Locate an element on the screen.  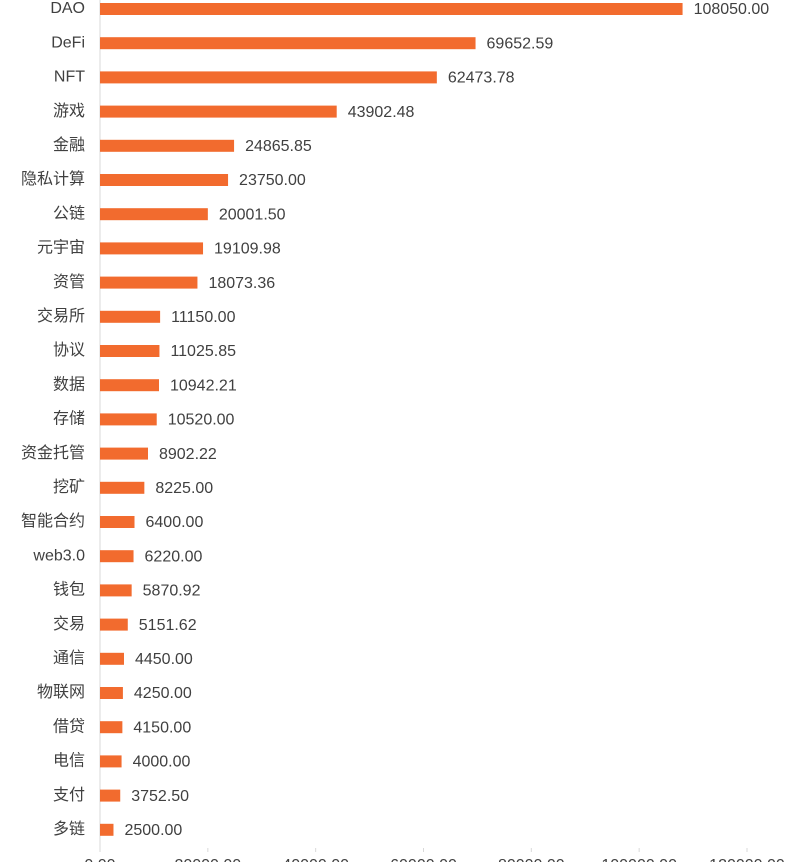
value-label: 3752.50 is located at coordinates (160, 796).